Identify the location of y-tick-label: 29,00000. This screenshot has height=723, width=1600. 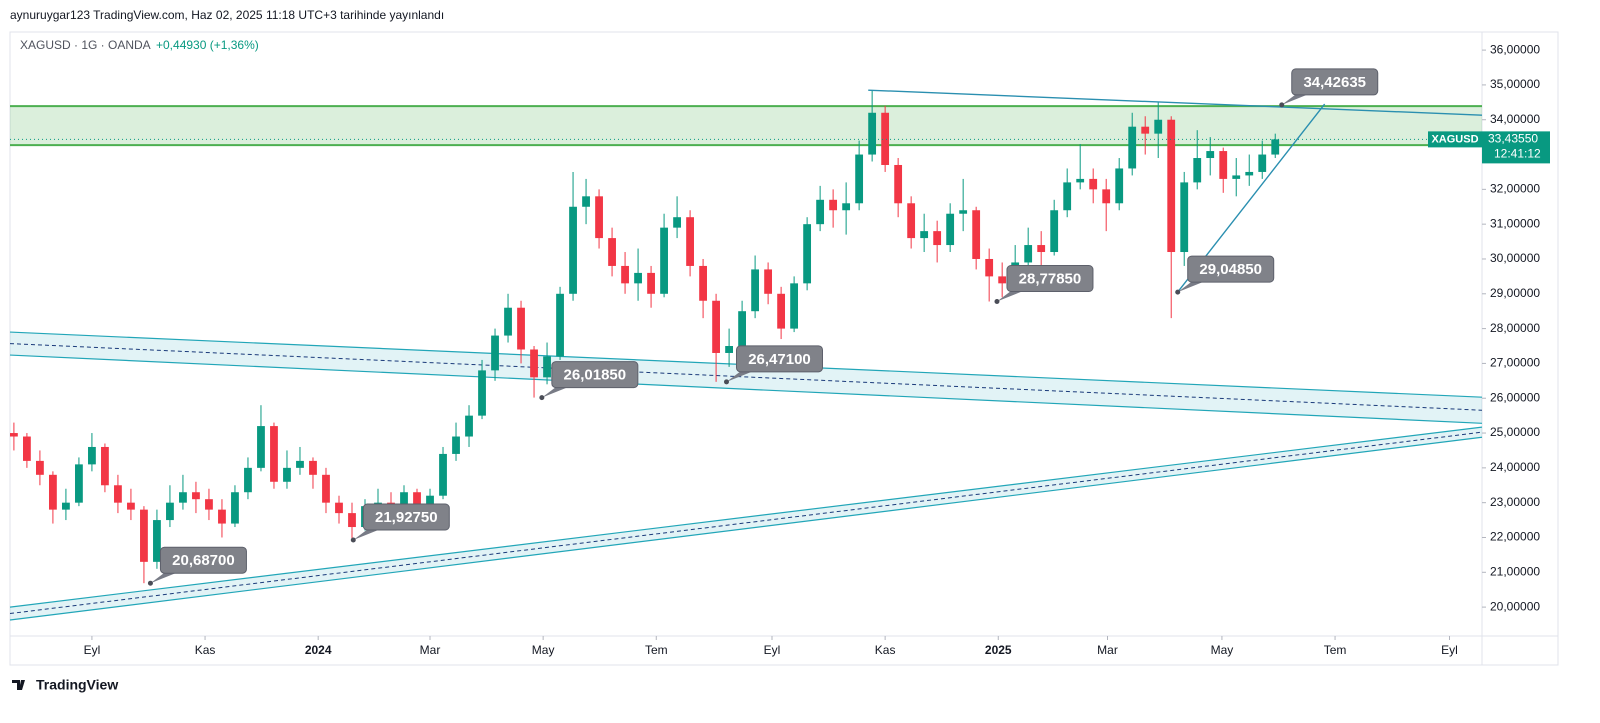
(1515, 293).